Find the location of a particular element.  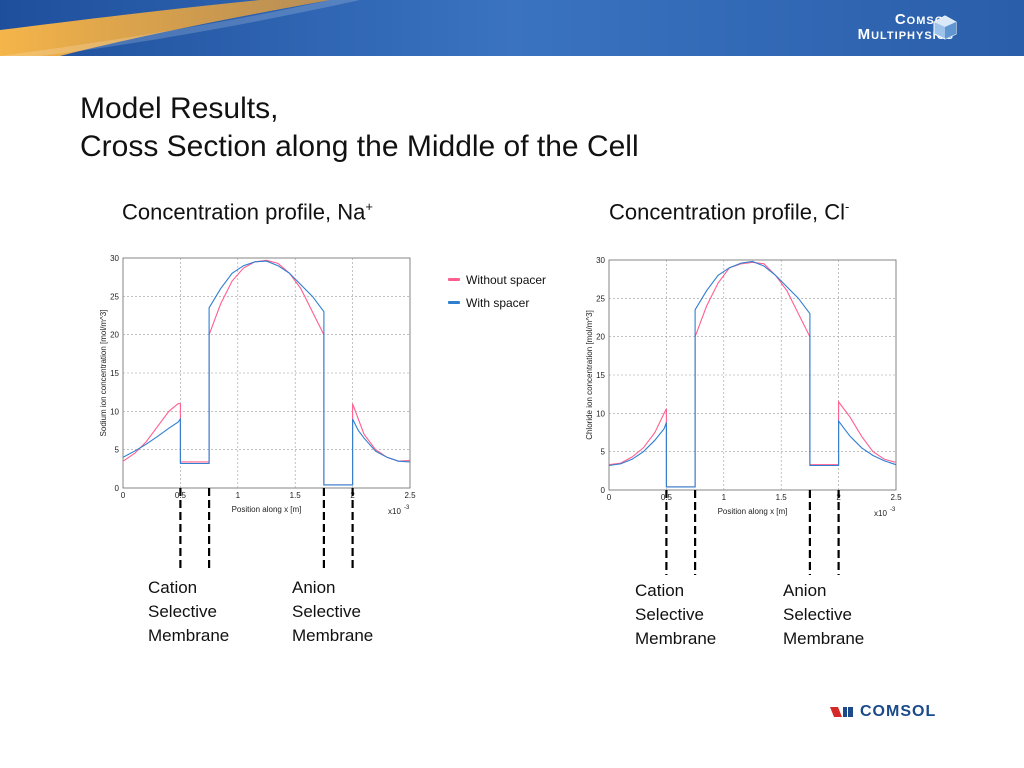

subtitle-text: Concentration profile, Cl is located at coordinates (727, 212).